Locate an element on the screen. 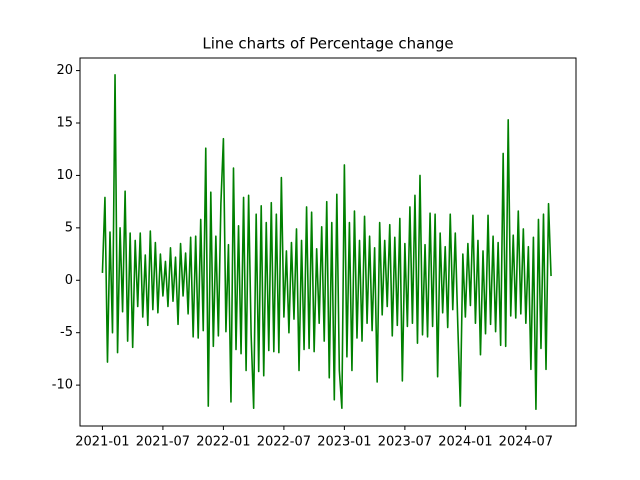 This screenshot has width=640, height=480. x-tick-label: 2023-07 is located at coordinates (405, 442).